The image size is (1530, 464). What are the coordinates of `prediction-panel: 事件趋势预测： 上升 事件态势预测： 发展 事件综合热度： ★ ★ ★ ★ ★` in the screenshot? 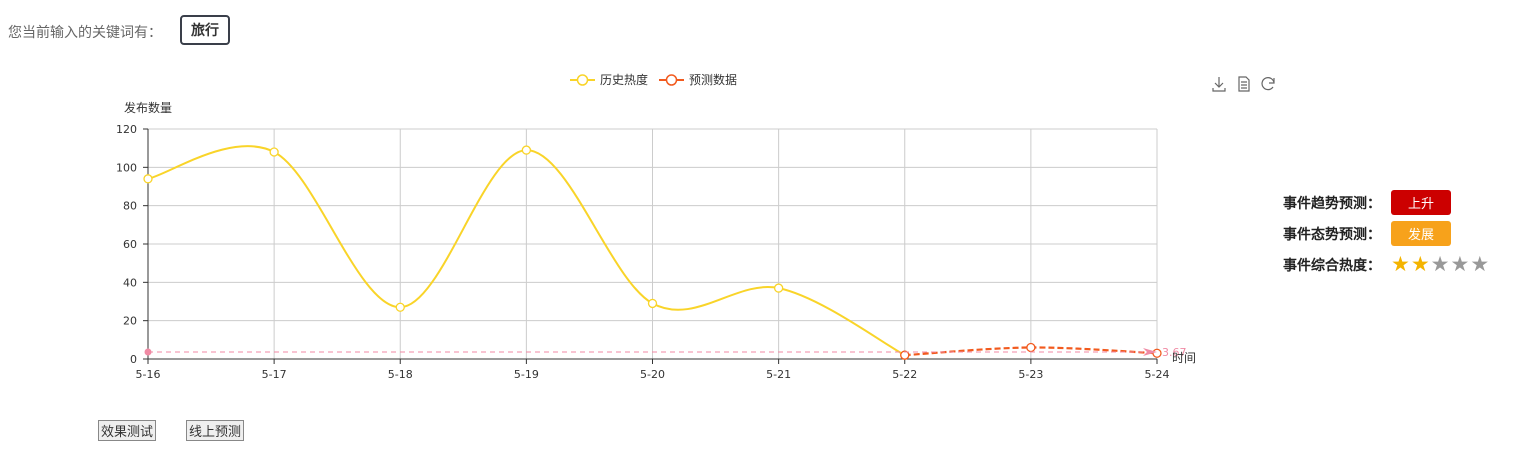 It's located at (1386, 233).